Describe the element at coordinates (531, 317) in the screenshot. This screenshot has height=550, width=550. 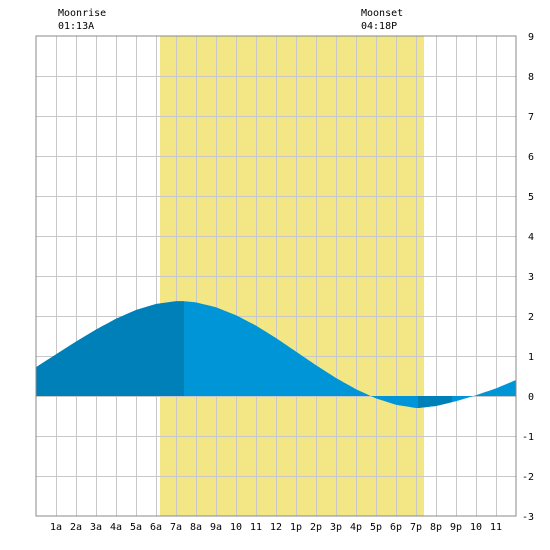
I see `y-tick-label: 2` at that location.